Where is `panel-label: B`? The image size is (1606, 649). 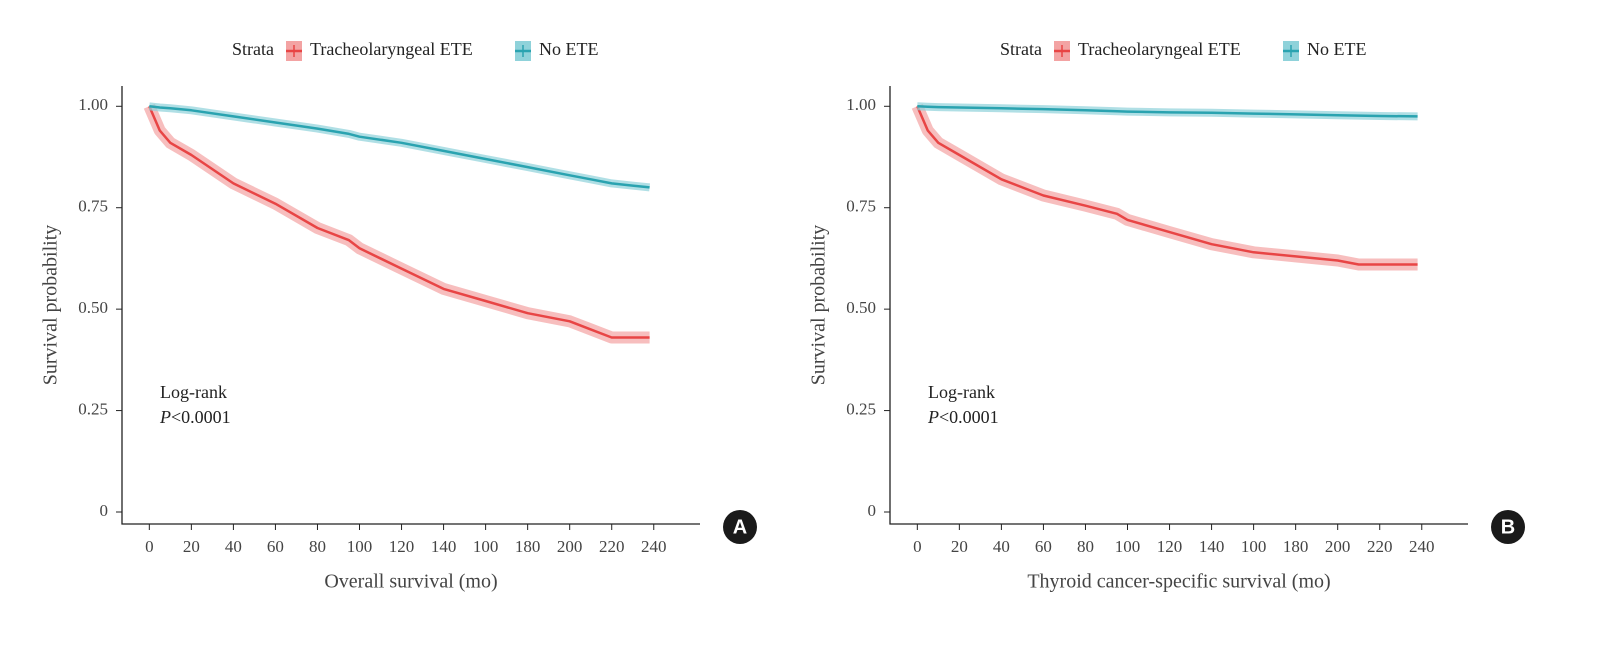
panel-label: B is located at coordinates (1508, 527).